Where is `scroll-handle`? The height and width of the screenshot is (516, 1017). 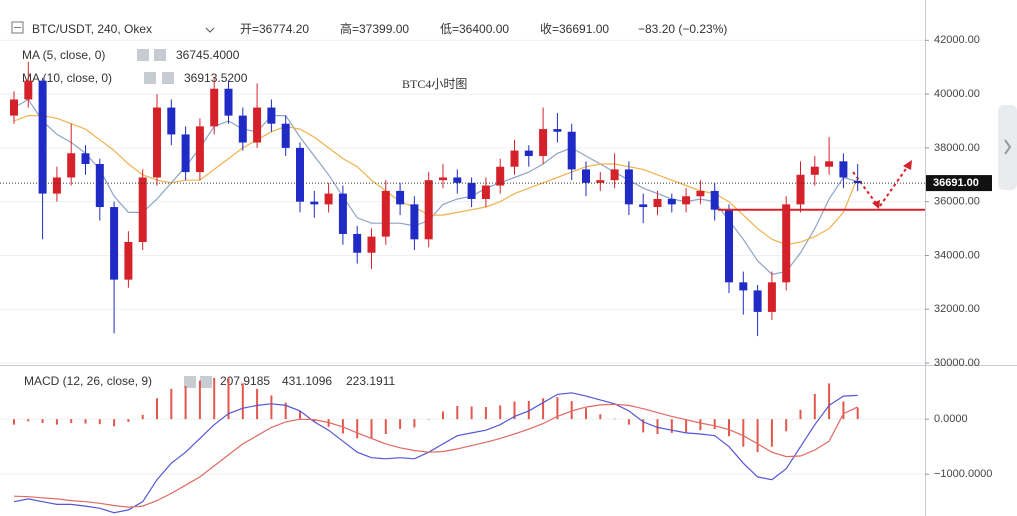 scroll-handle is located at coordinates (1007, 147).